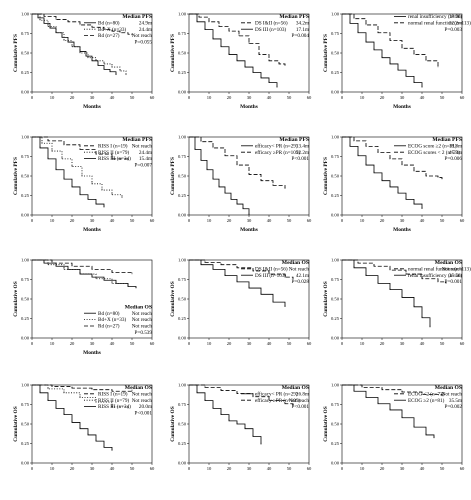 The image size is (471, 500). What do you see at coordinates (114, 406) in the screenshot?
I see `legend-series-name: RISS III (n=34)` at bounding box center [114, 406].